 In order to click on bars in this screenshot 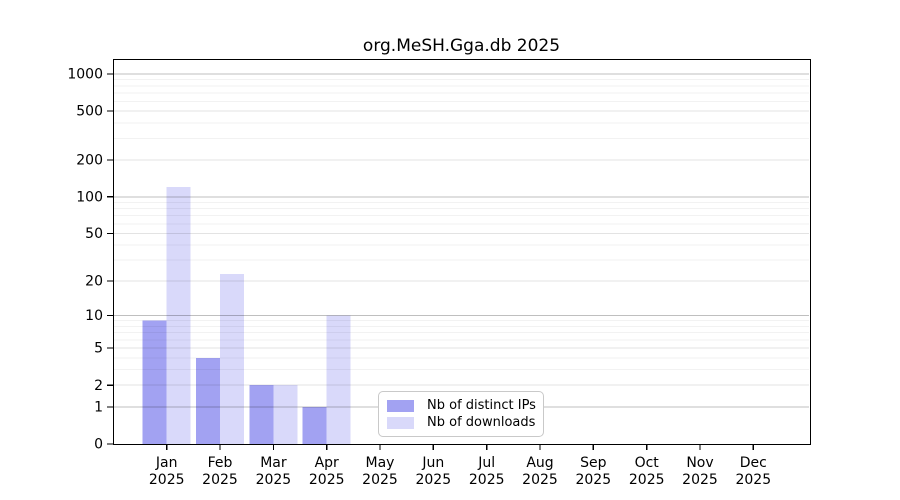, I will do `click(246, 315)`.